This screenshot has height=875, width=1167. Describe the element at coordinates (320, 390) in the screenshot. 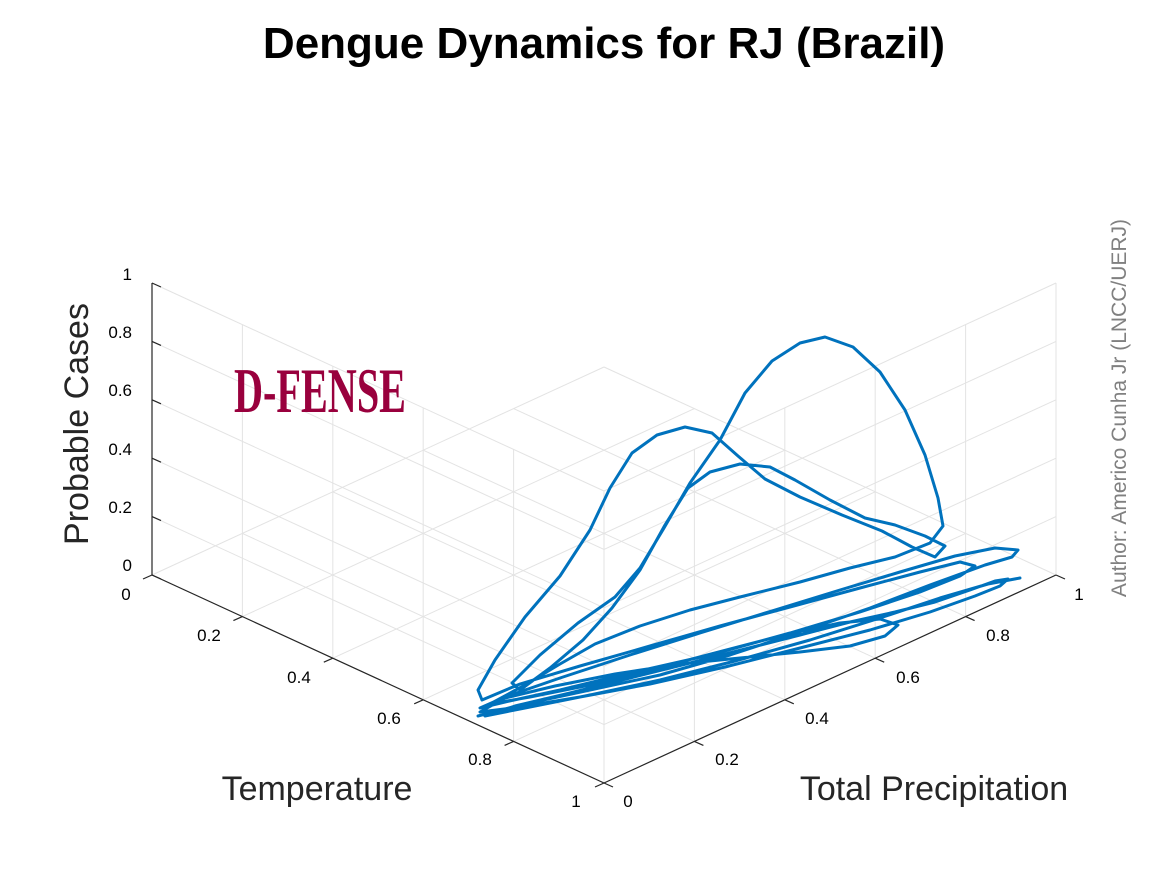

I see `logo-d-fense: D-FENSE` at that location.